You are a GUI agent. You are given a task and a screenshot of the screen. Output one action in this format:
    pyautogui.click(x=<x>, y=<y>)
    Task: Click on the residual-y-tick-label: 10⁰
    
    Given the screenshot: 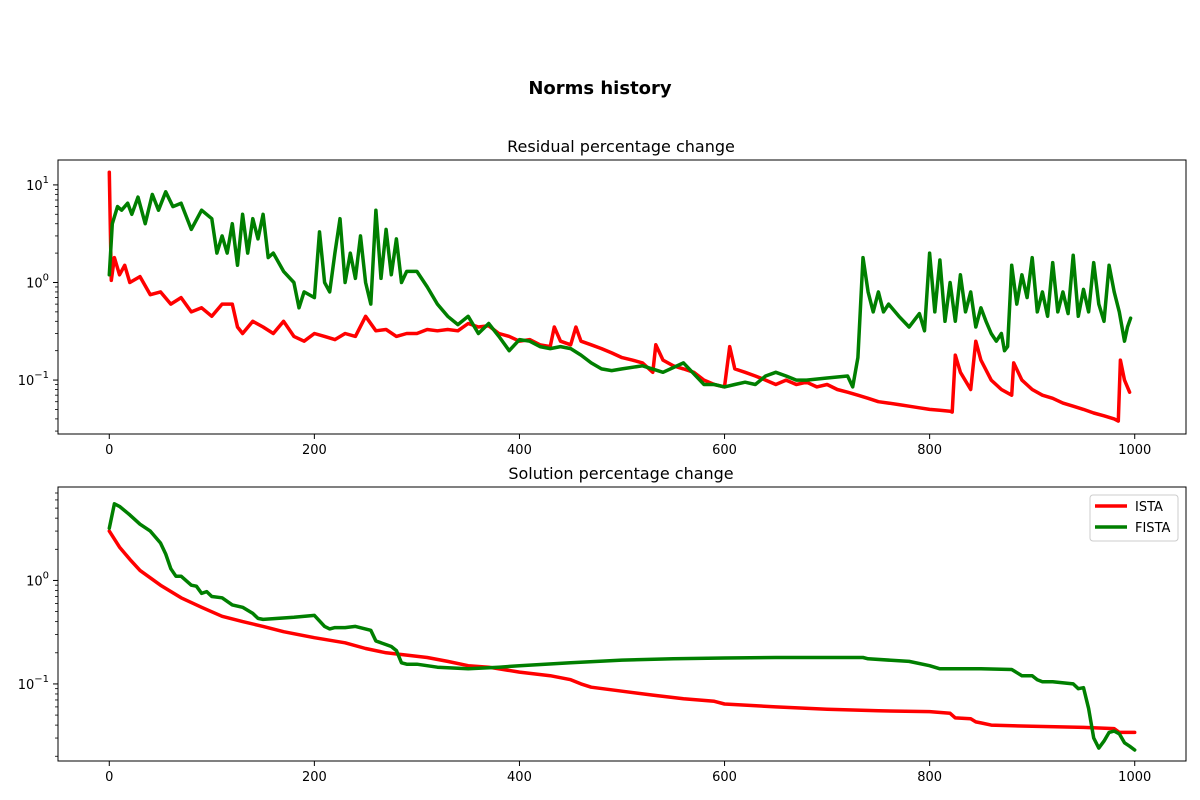 What is the action you would take?
    pyautogui.click(x=37, y=281)
    